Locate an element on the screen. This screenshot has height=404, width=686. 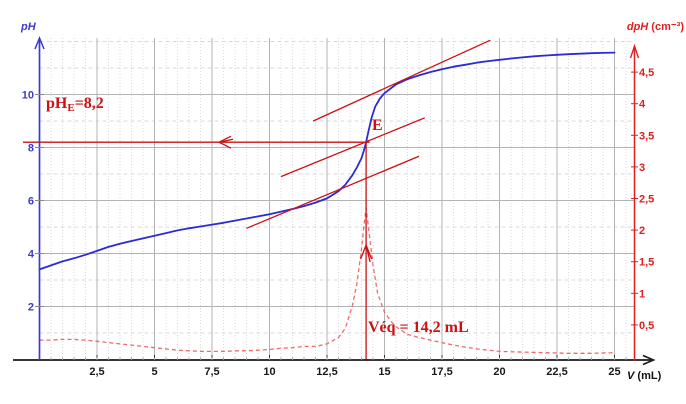
x-tick-label: 10 is located at coordinates (269, 372).